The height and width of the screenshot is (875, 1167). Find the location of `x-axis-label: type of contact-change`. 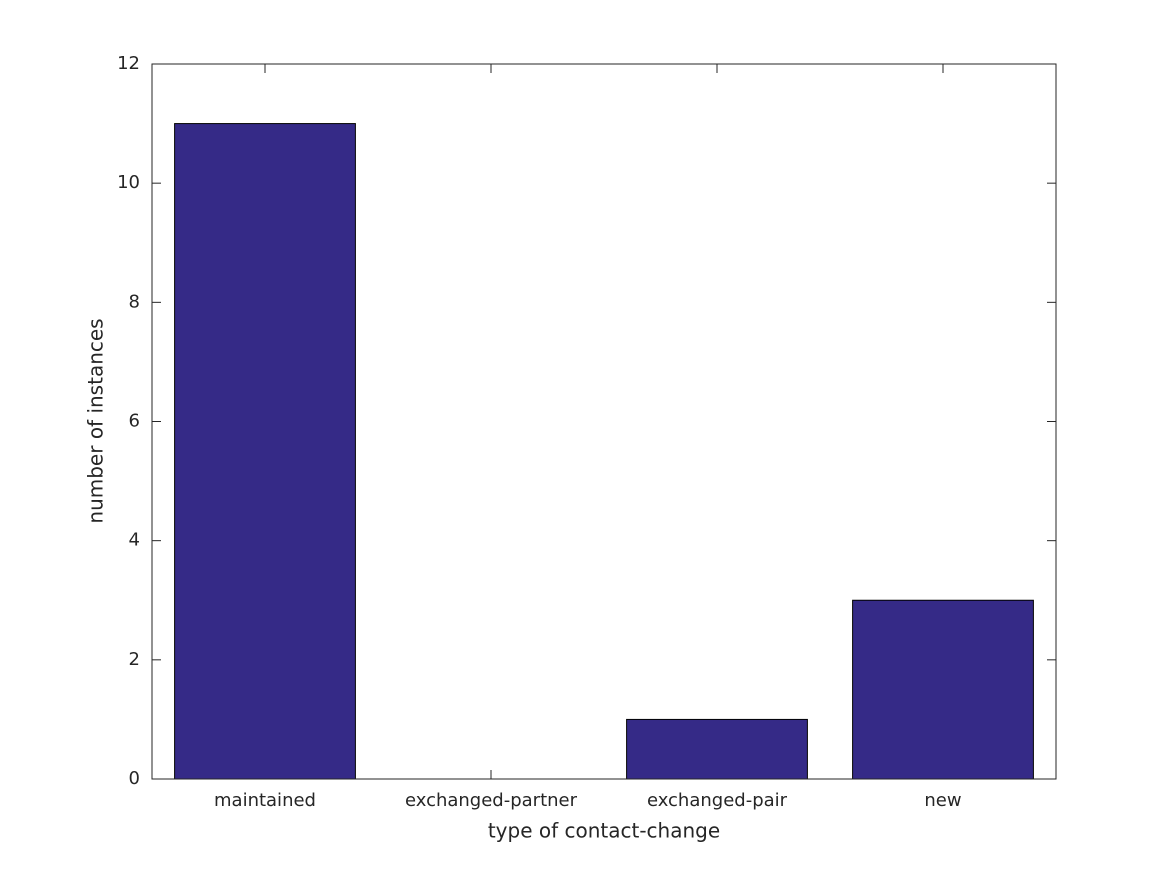

x-axis-label: type of contact-change is located at coordinates (604, 831).